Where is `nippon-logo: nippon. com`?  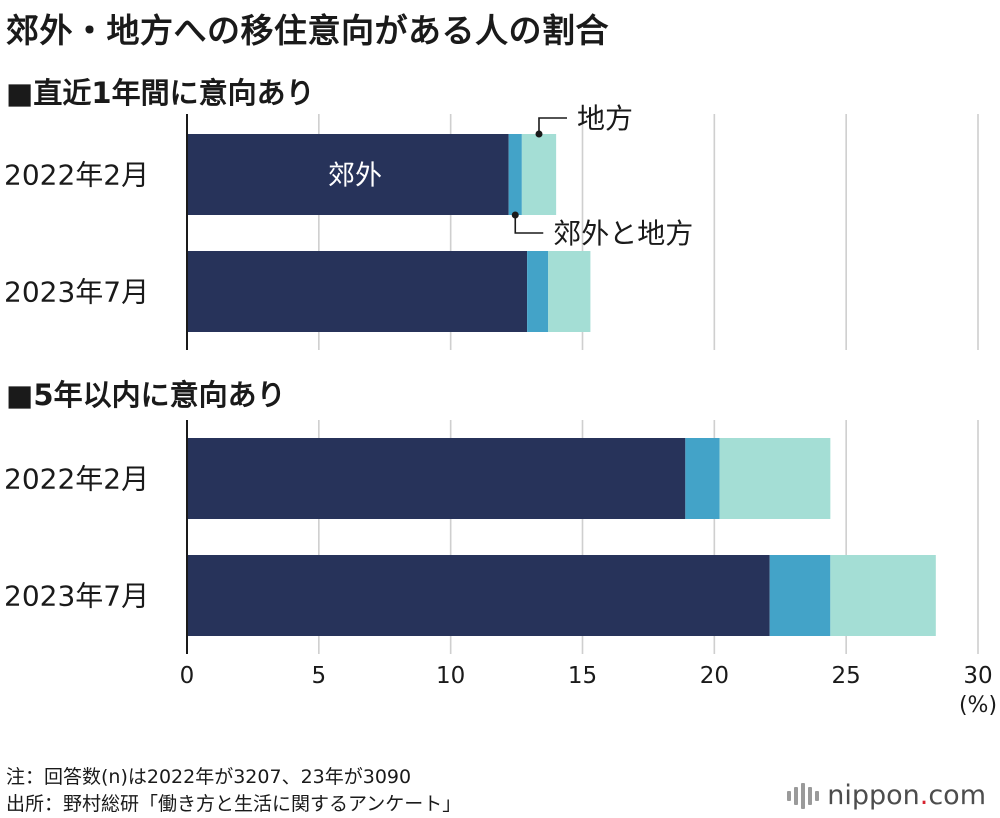
nippon-logo: nippon. com is located at coordinates (886, 795).